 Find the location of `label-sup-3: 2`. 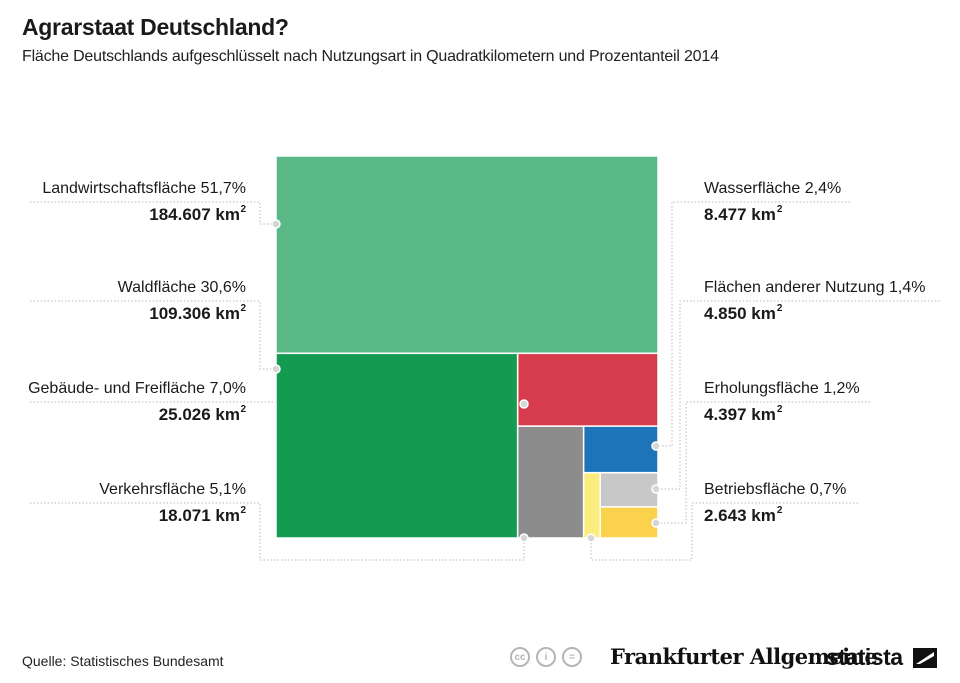

label-sup-3: 2 is located at coordinates (243, 409).